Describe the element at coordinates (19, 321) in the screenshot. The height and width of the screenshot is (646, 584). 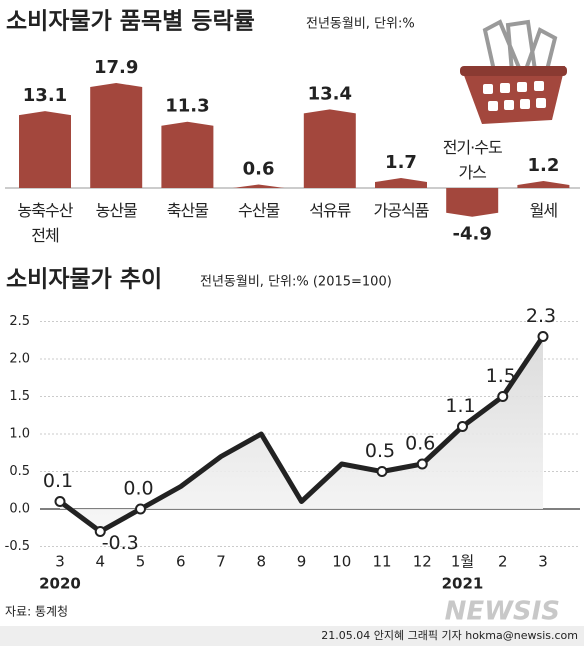
I see `y-tick-label: 2.5` at that location.